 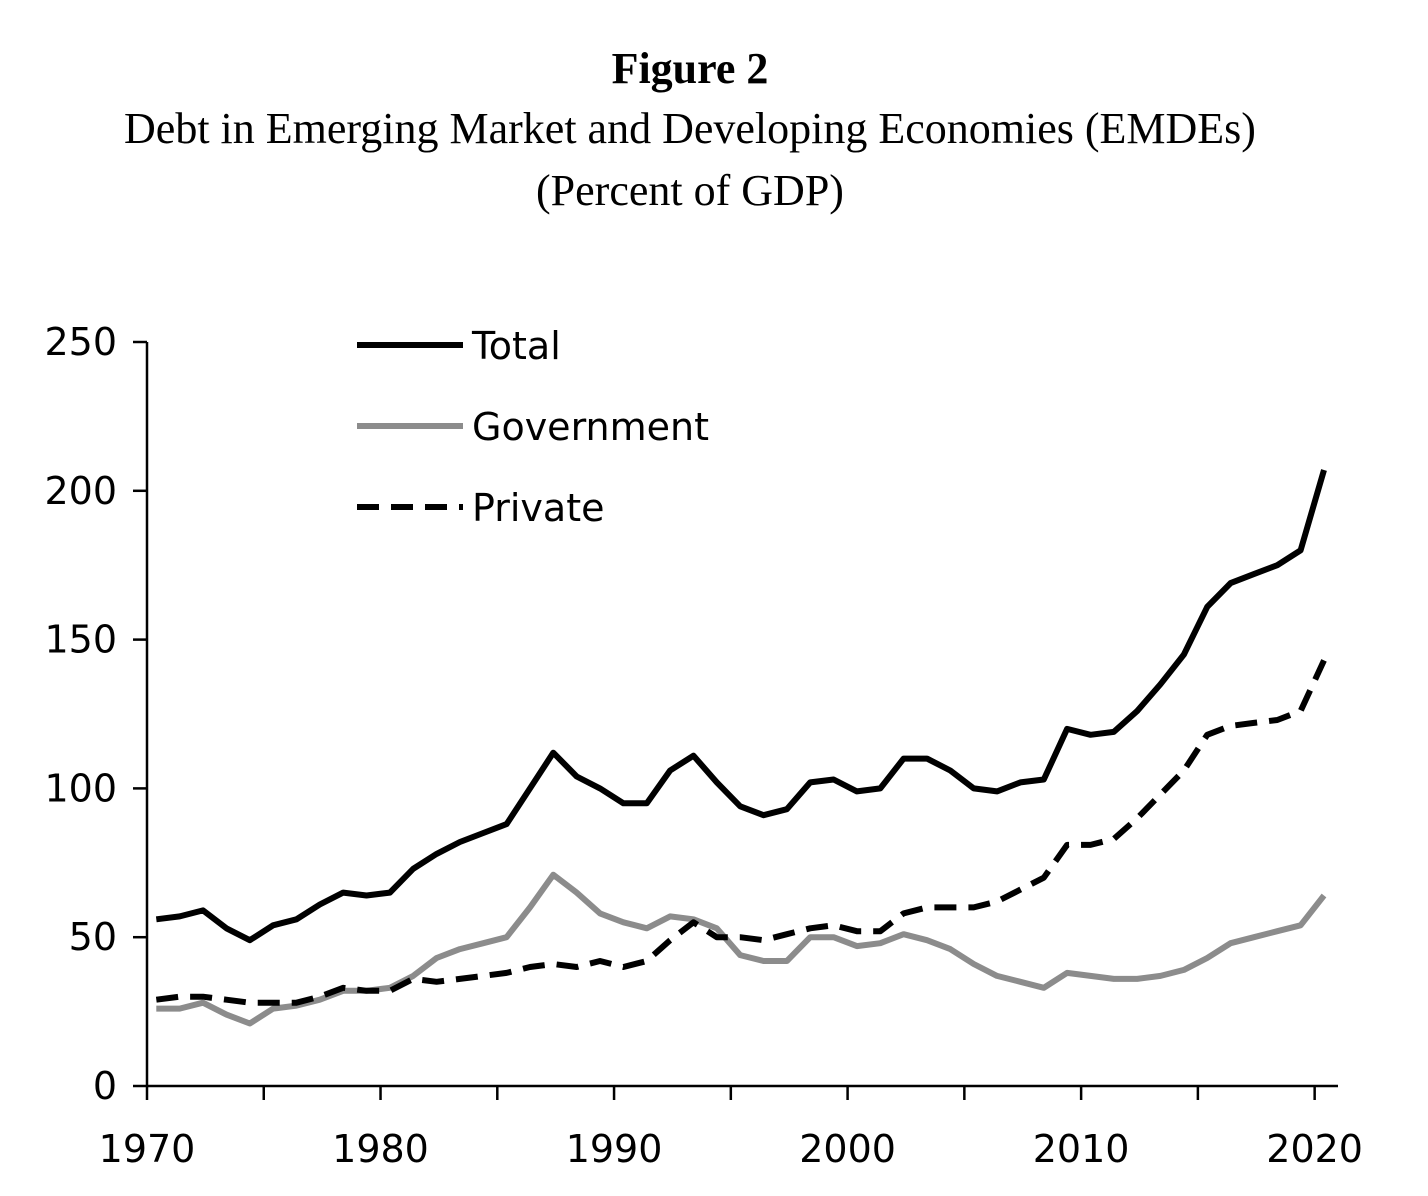 I want to click on x-tick-label: 2020, so click(x=1314, y=1149).